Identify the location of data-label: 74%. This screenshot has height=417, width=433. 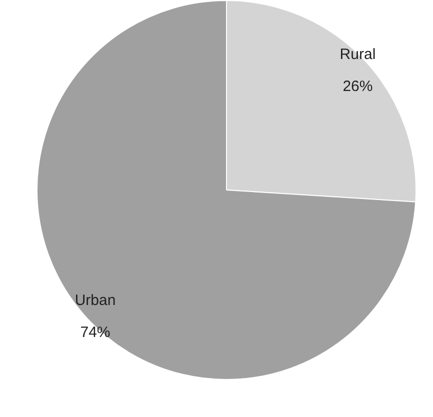
(95, 333).